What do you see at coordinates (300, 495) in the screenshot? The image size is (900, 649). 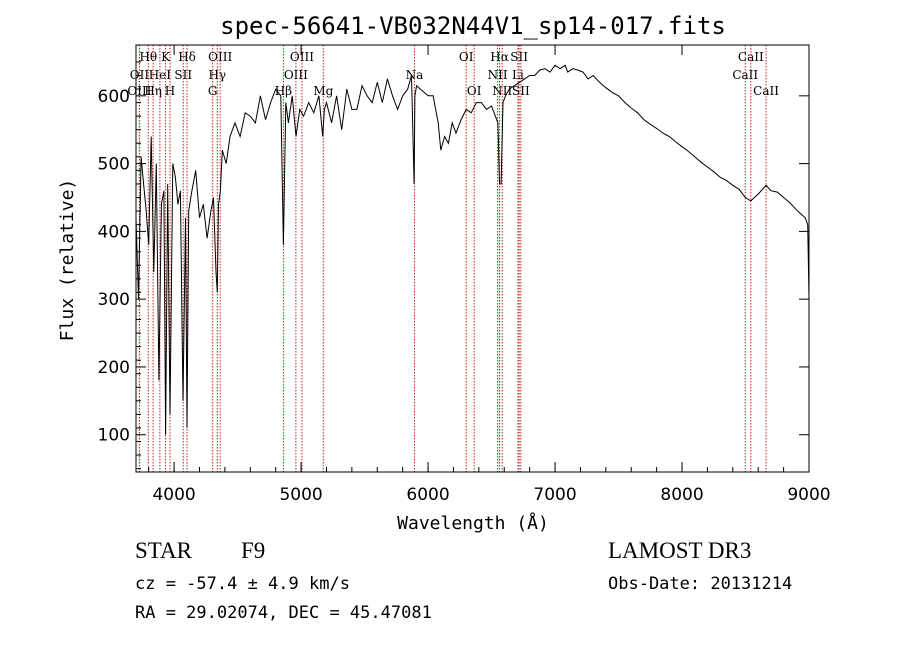 I see `x-tick-label: 5000` at bounding box center [300, 495].